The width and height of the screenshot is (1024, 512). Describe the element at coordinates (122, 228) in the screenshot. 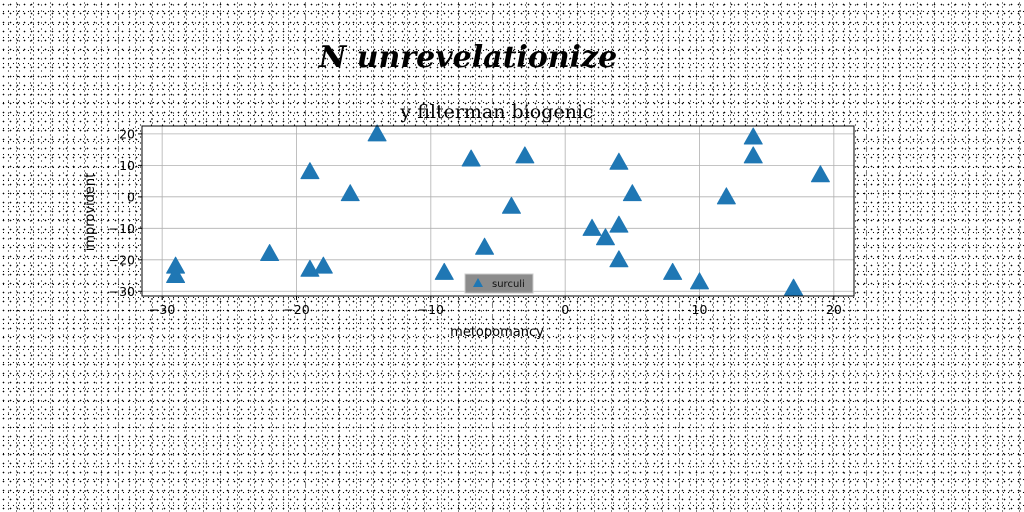

I see `y-tick-label: −10` at that location.